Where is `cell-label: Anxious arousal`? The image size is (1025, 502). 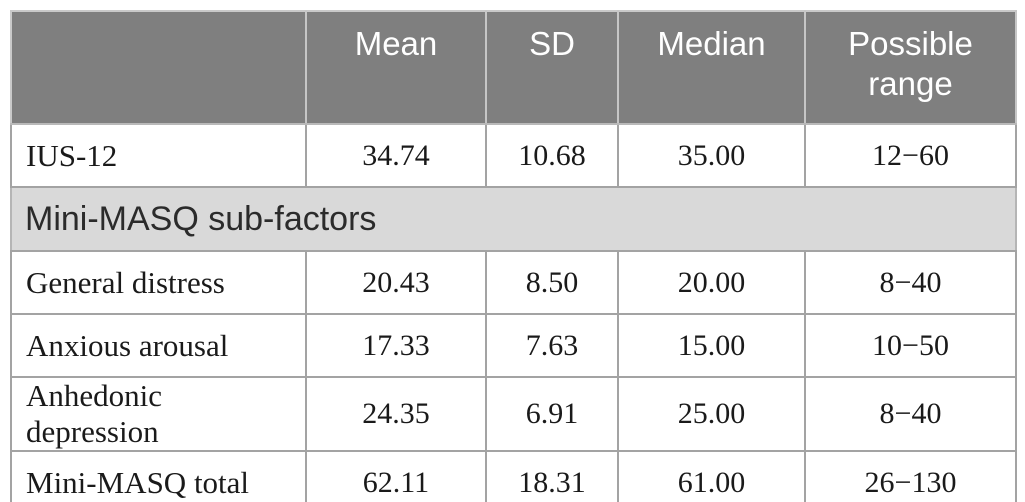 cell-label: Anxious arousal is located at coordinates (158, 345).